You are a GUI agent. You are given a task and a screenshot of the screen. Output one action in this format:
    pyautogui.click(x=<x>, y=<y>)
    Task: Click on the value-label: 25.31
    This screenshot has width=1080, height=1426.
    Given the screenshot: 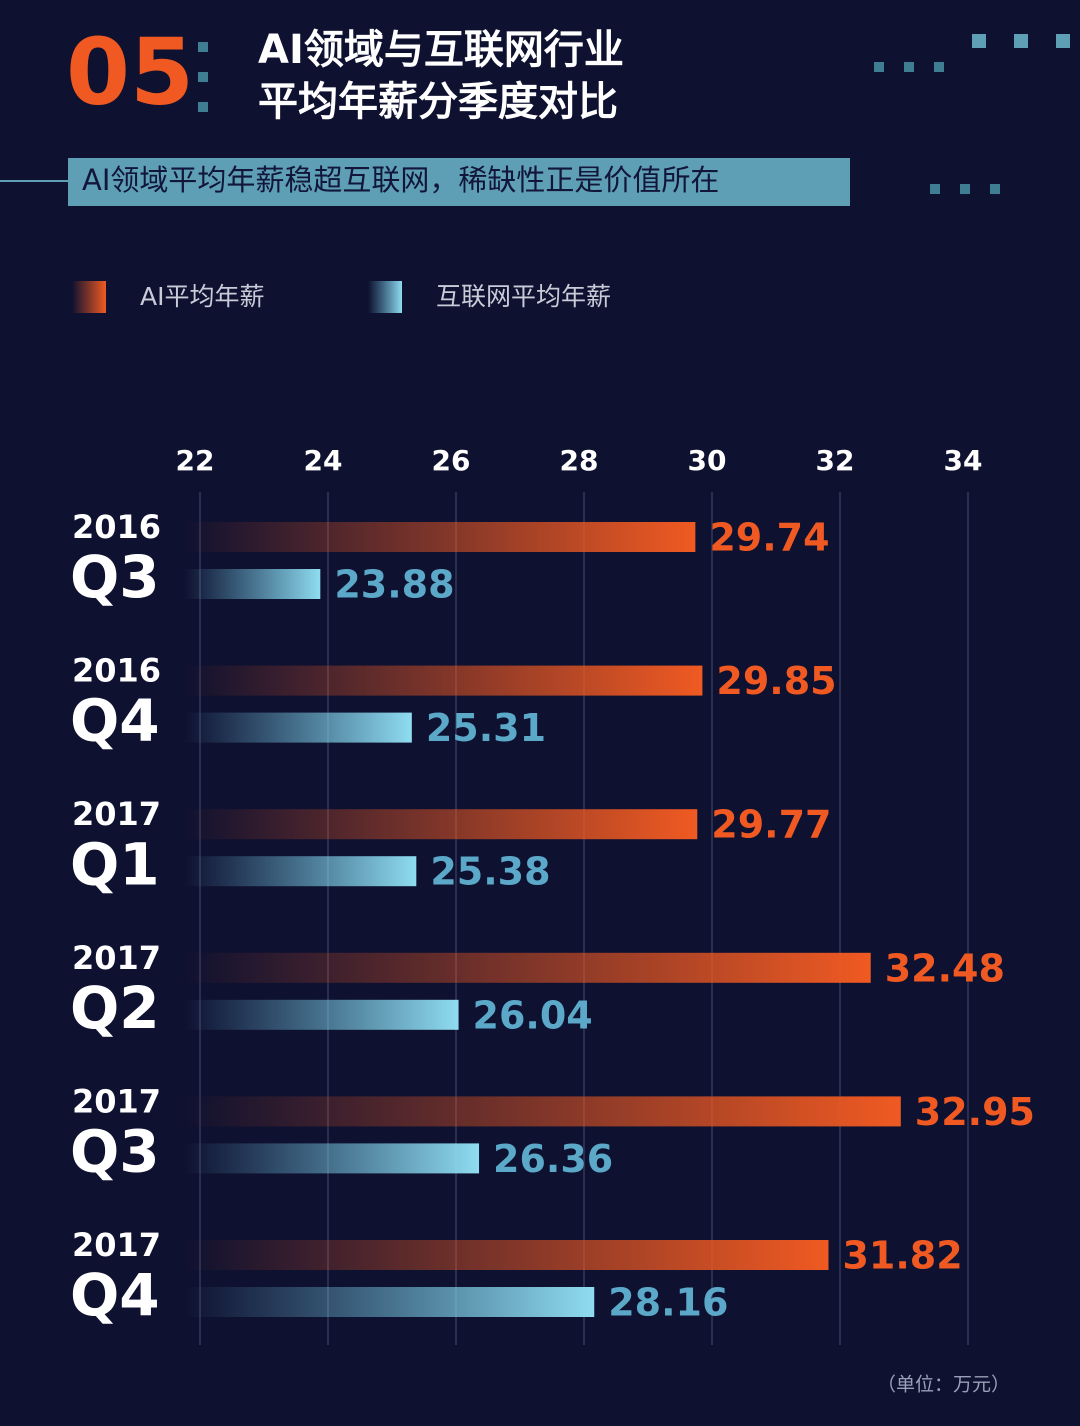 What is the action you would take?
    pyautogui.click(x=486, y=728)
    